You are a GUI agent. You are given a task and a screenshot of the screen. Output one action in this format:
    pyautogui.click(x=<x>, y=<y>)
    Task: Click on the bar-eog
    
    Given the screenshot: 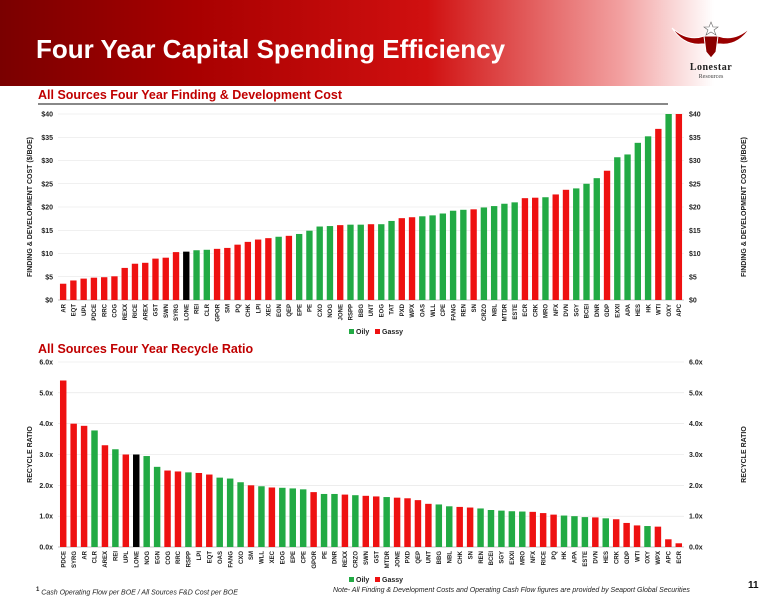 What is the action you would take?
    pyautogui.click(x=282, y=517)
    